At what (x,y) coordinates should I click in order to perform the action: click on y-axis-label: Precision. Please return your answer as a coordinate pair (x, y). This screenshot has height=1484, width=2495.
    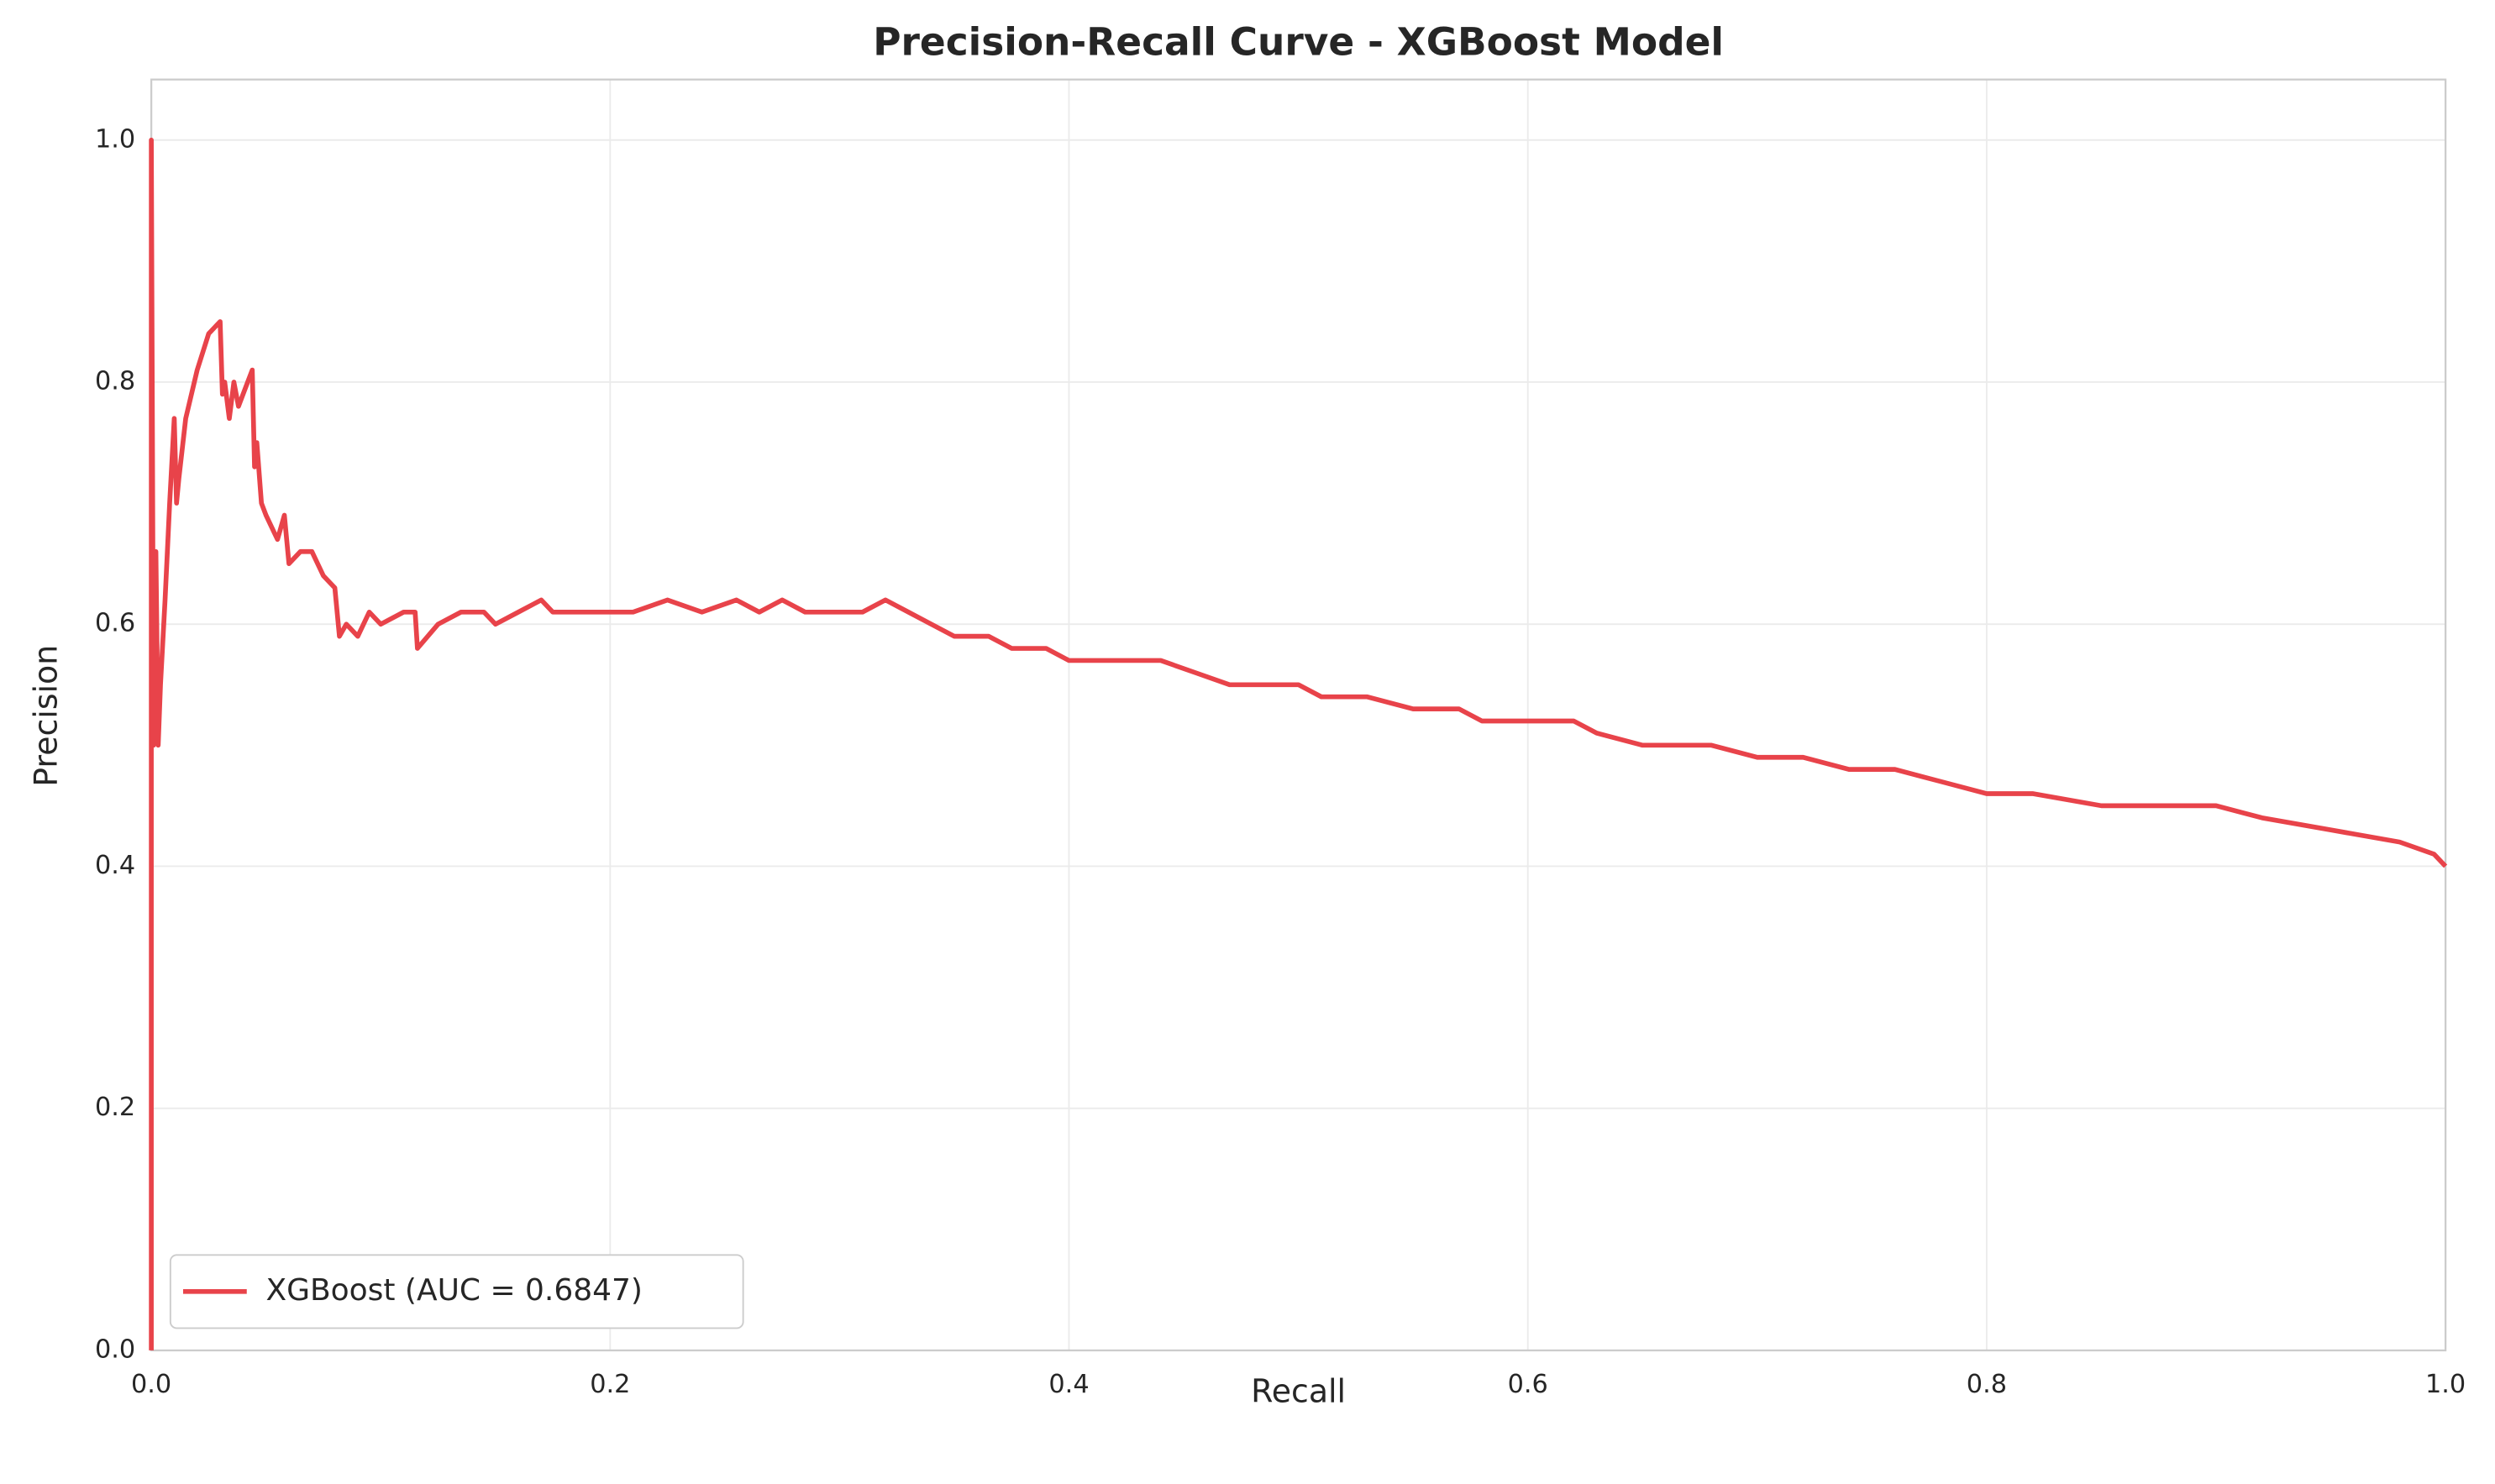
    Looking at the image, I should click on (47, 716).